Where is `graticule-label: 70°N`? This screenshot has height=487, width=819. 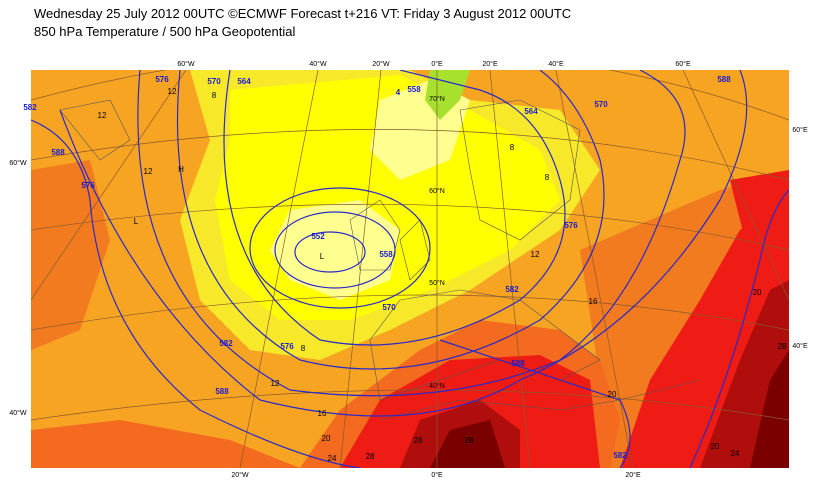
graticule-label: 70°N is located at coordinates (437, 99).